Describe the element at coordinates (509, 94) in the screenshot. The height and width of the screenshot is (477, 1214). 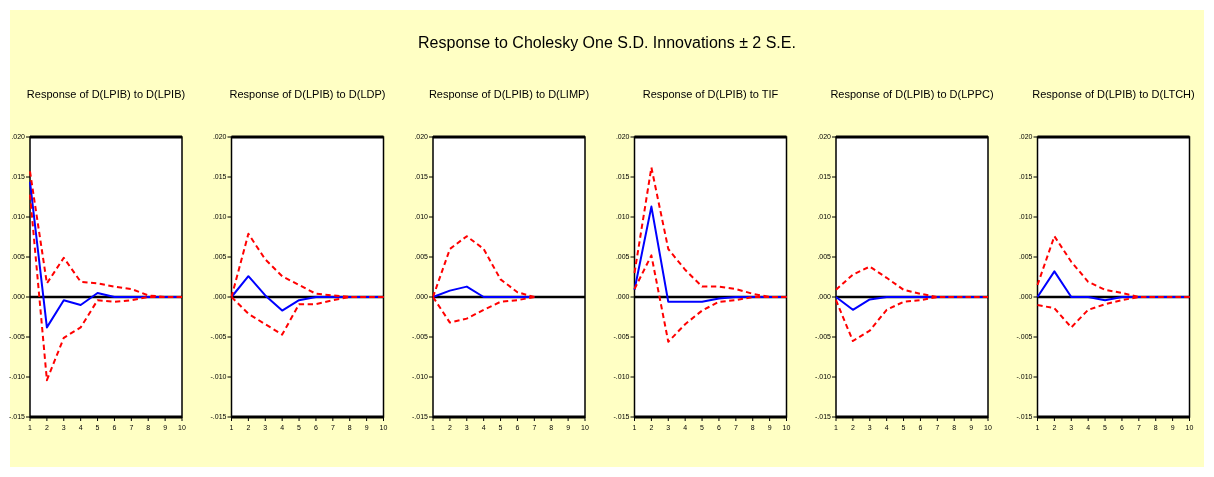
I see `chart-title: Response of D(LPIB) to D(LIMP)` at that location.